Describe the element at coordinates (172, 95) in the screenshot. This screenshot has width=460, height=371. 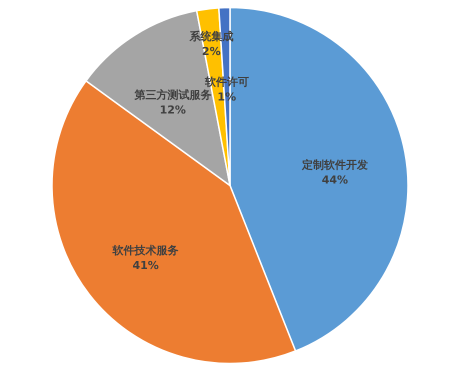
I see `slice-label: 第三方测试服务` at that location.